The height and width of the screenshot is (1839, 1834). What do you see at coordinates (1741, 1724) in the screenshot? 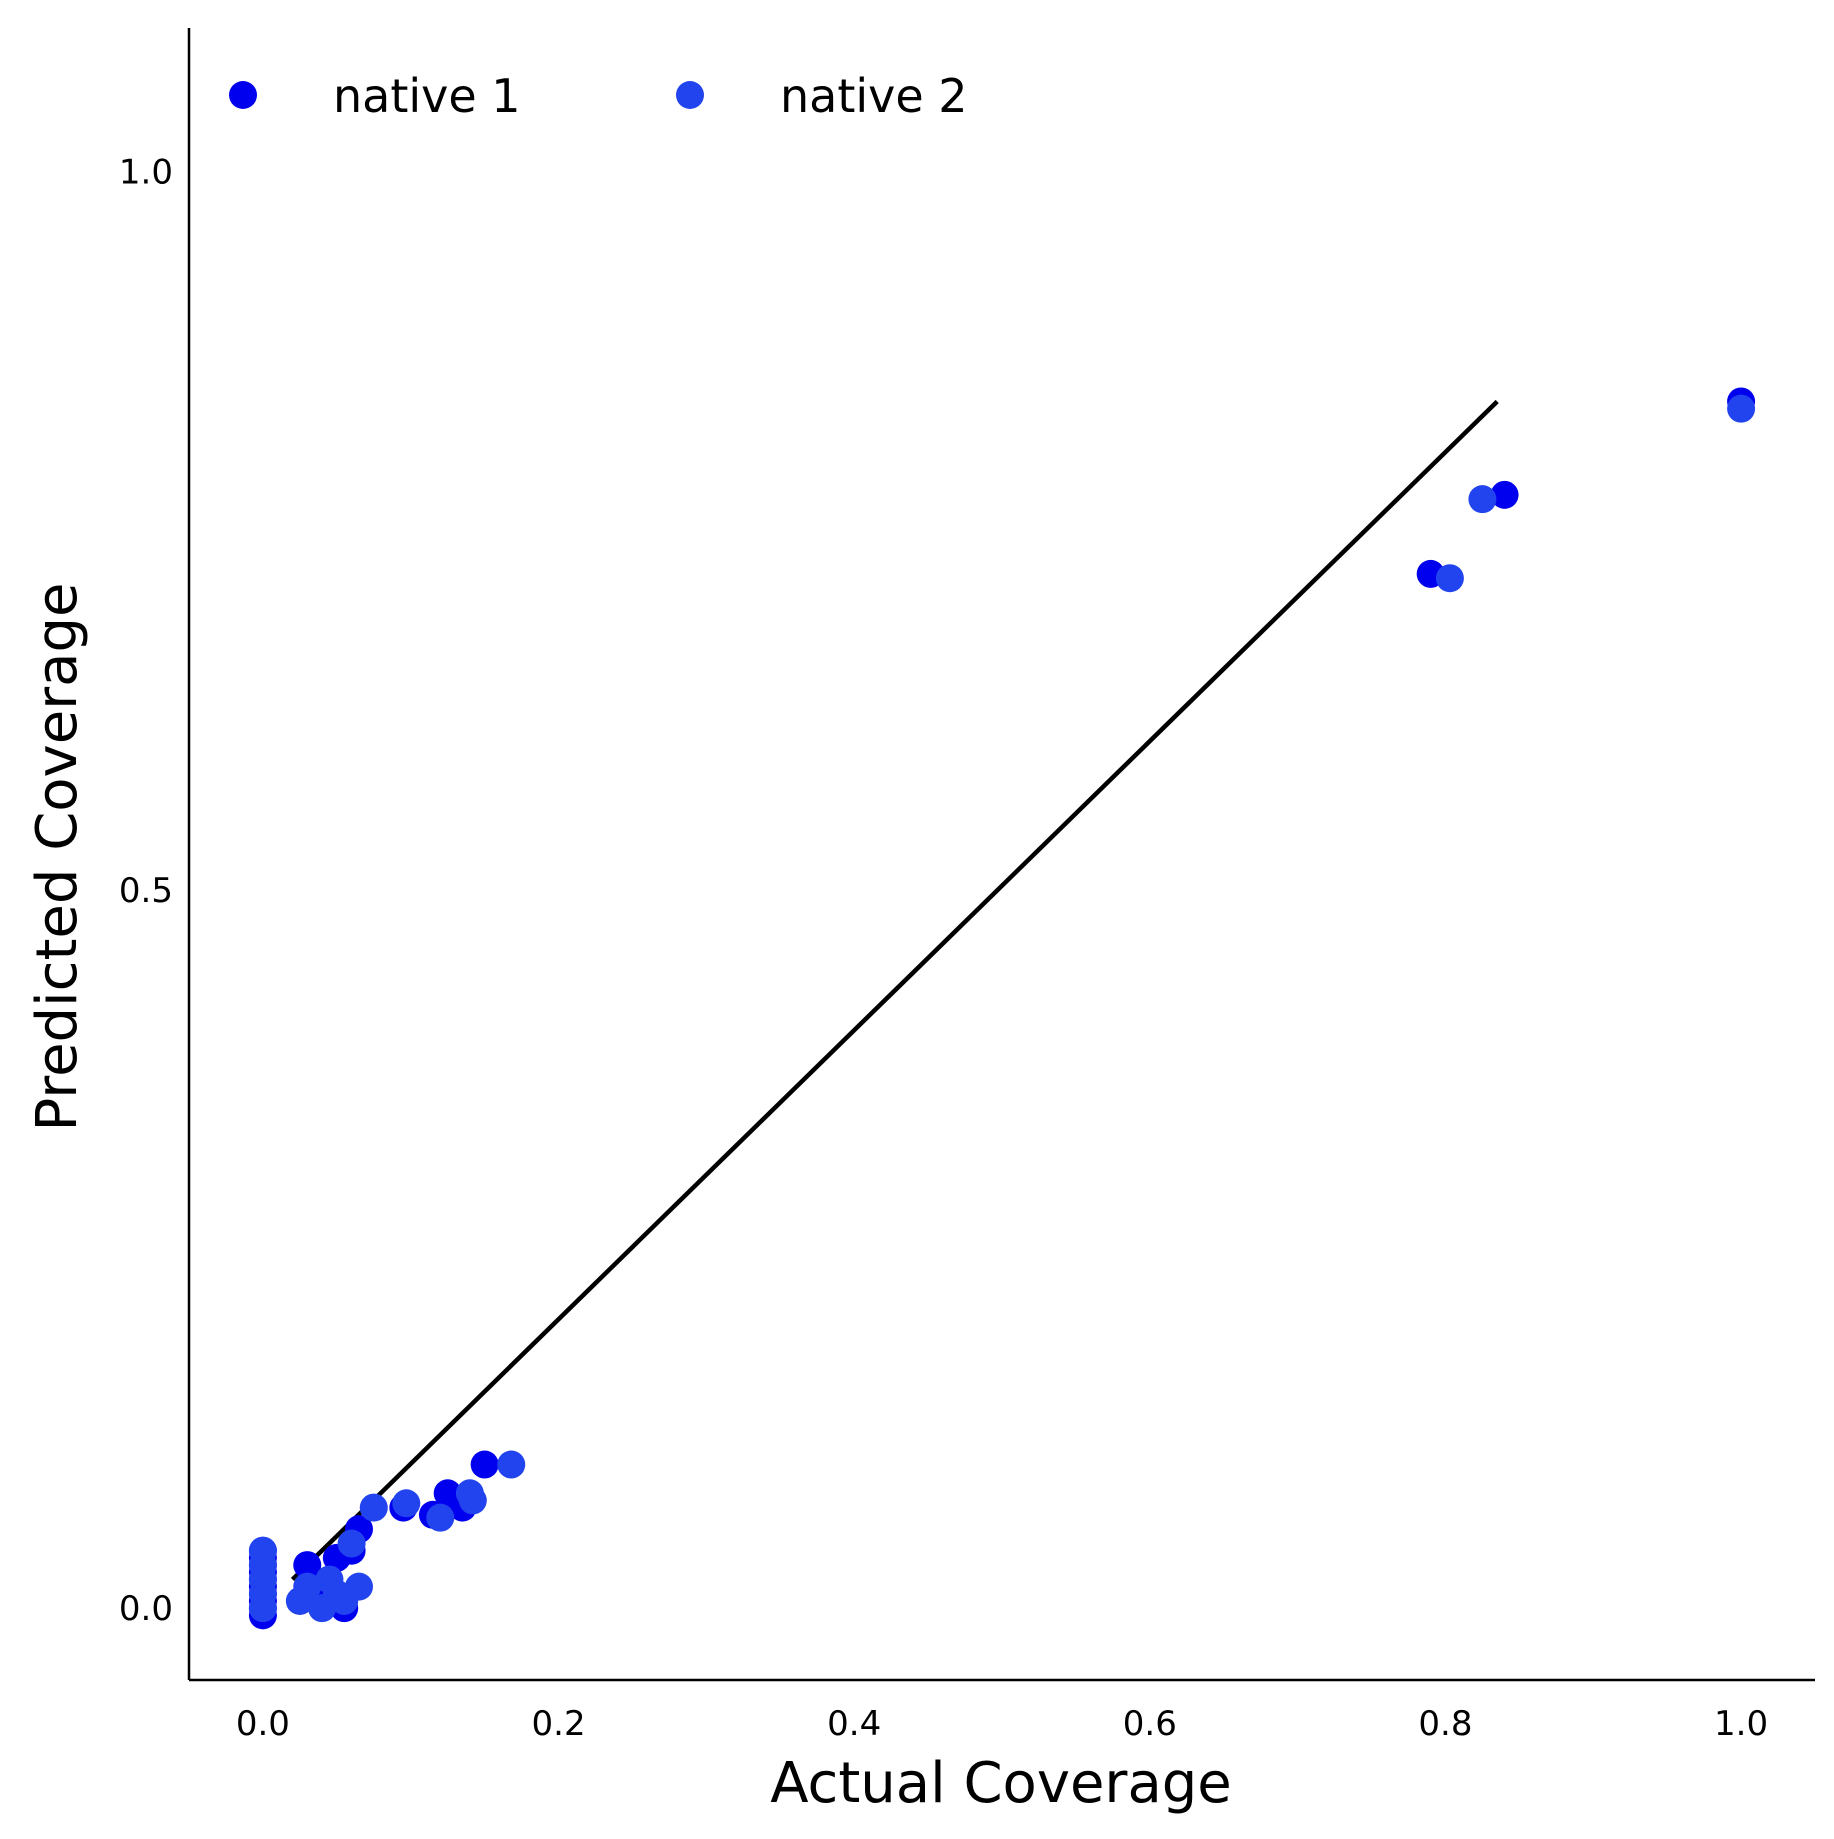
I see `x-tick-label: 1.0` at bounding box center [1741, 1724].